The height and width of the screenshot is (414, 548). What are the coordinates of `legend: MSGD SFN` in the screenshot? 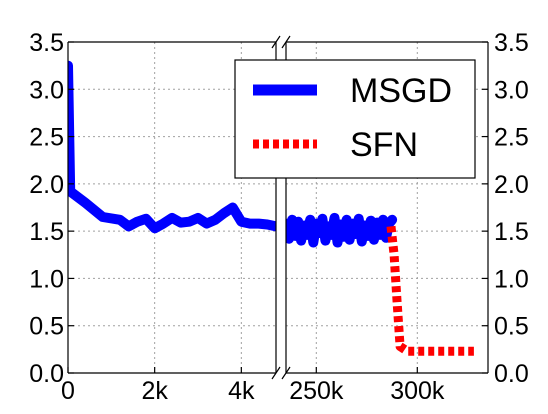 It's located at (355, 119).